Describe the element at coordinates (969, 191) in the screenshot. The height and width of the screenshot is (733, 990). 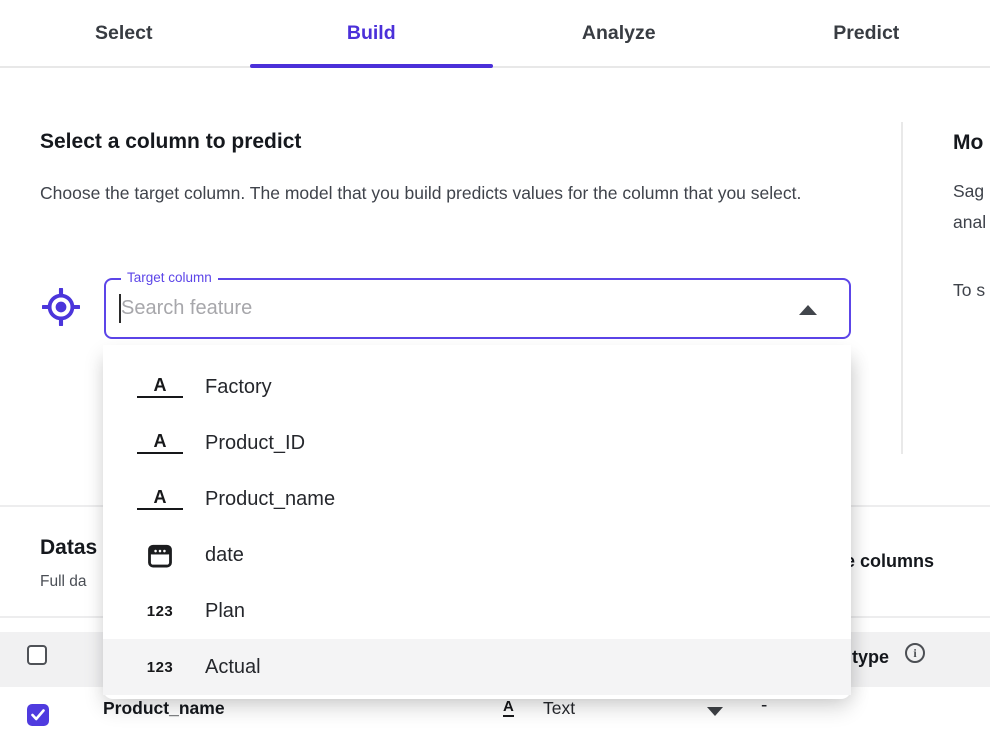
I see `model-panel-text: Sag` at that location.